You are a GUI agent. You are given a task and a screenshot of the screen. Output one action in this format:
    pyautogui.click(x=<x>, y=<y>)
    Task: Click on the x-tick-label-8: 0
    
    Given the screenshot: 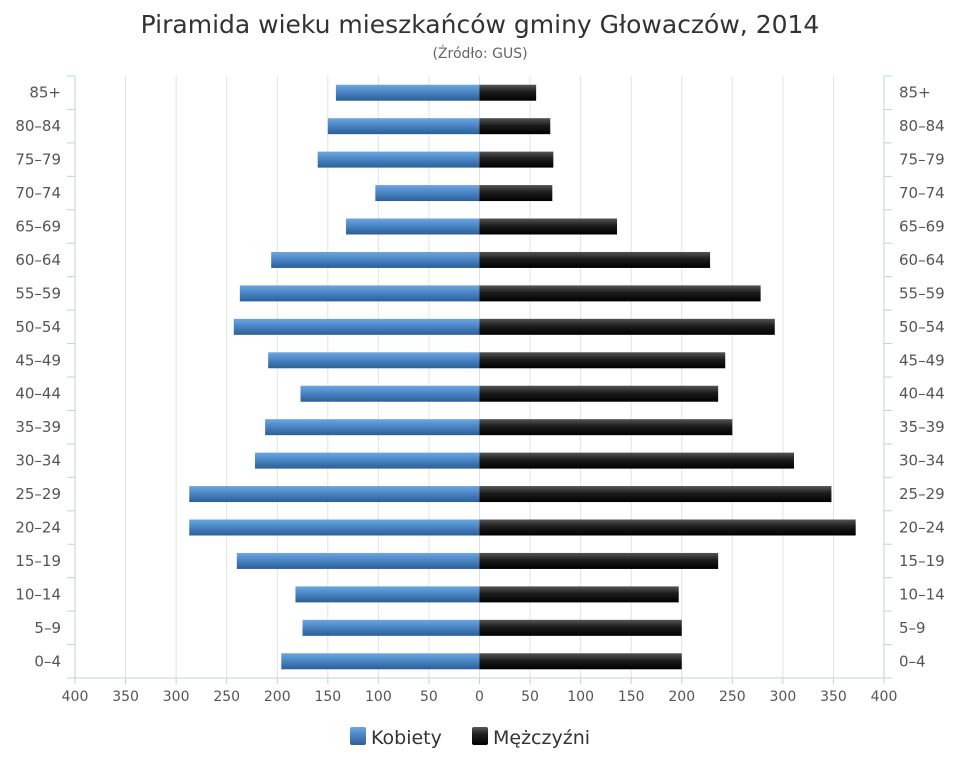 What is the action you would take?
    pyautogui.click(x=479, y=697)
    